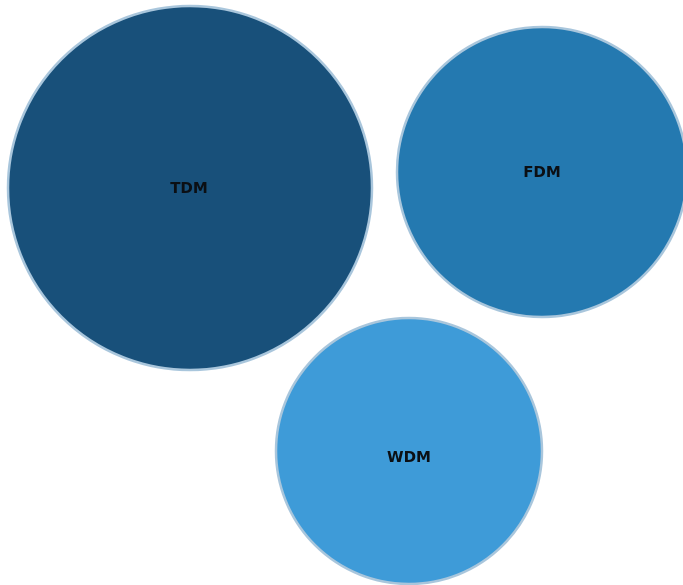  What do you see at coordinates (409, 457) in the screenshot?
I see `bubble-wdm-label: WDM` at bounding box center [409, 457].